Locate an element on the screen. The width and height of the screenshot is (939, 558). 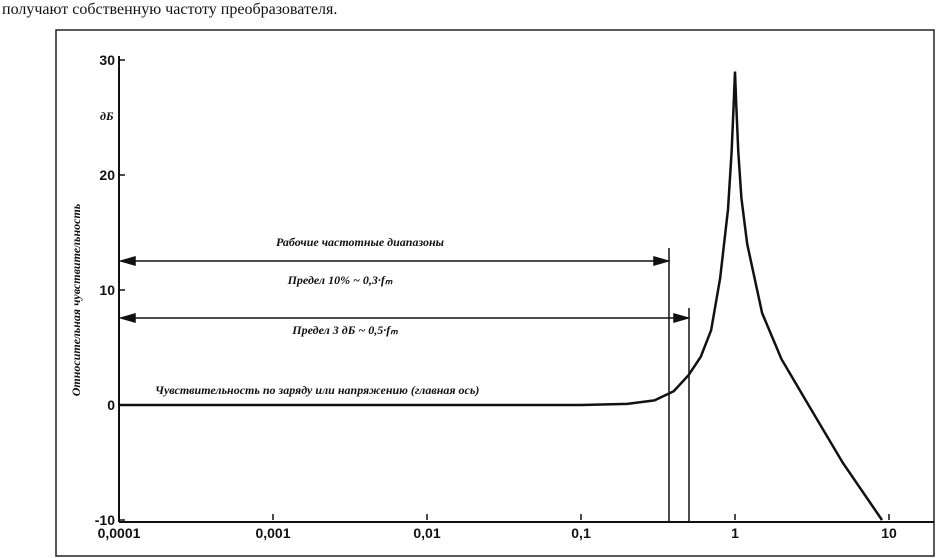
x-tick-label: 0,001 is located at coordinates (272, 533).